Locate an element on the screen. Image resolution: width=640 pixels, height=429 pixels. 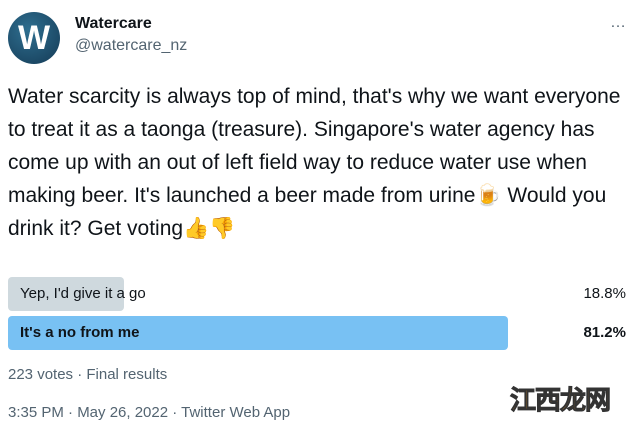
poll-option-2-percent: 81.2% is located at coordinates (604, 332).